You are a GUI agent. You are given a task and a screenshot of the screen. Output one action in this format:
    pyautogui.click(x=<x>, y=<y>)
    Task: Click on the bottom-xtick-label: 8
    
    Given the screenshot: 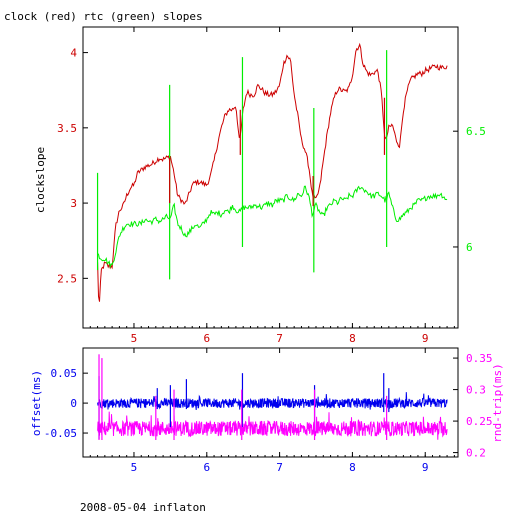 What is the action you would take?
    pyautogui.click(x=352, y=467)
    